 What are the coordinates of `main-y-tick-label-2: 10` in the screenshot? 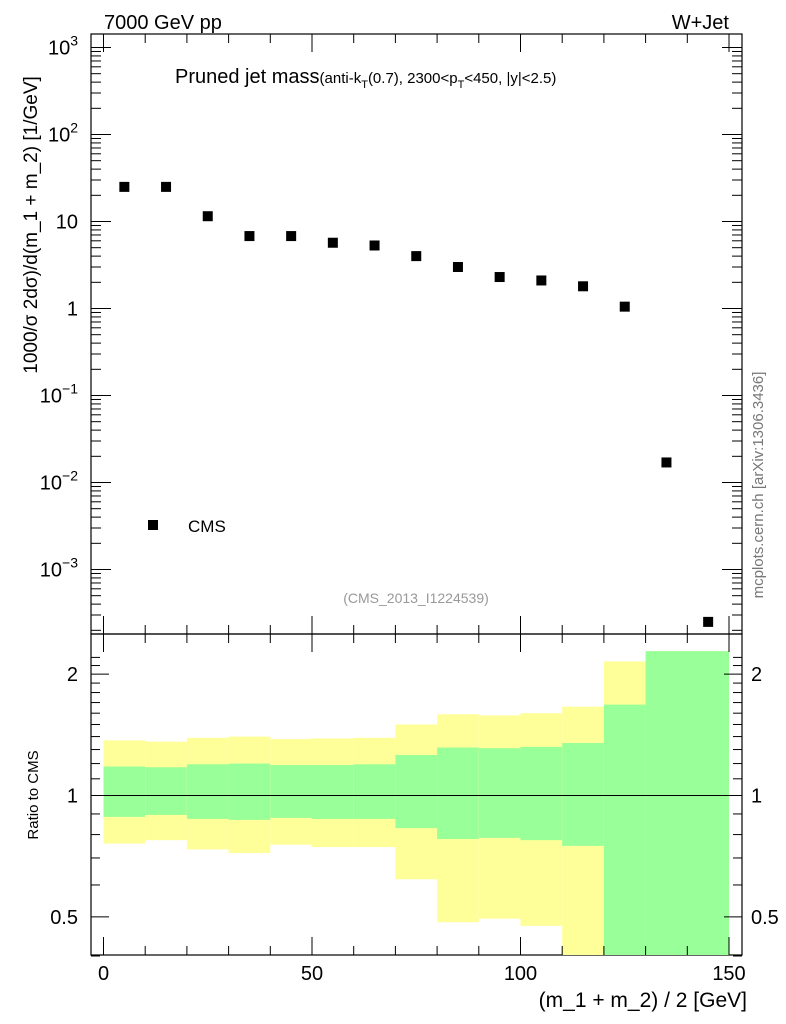 It's located at (67, 223).